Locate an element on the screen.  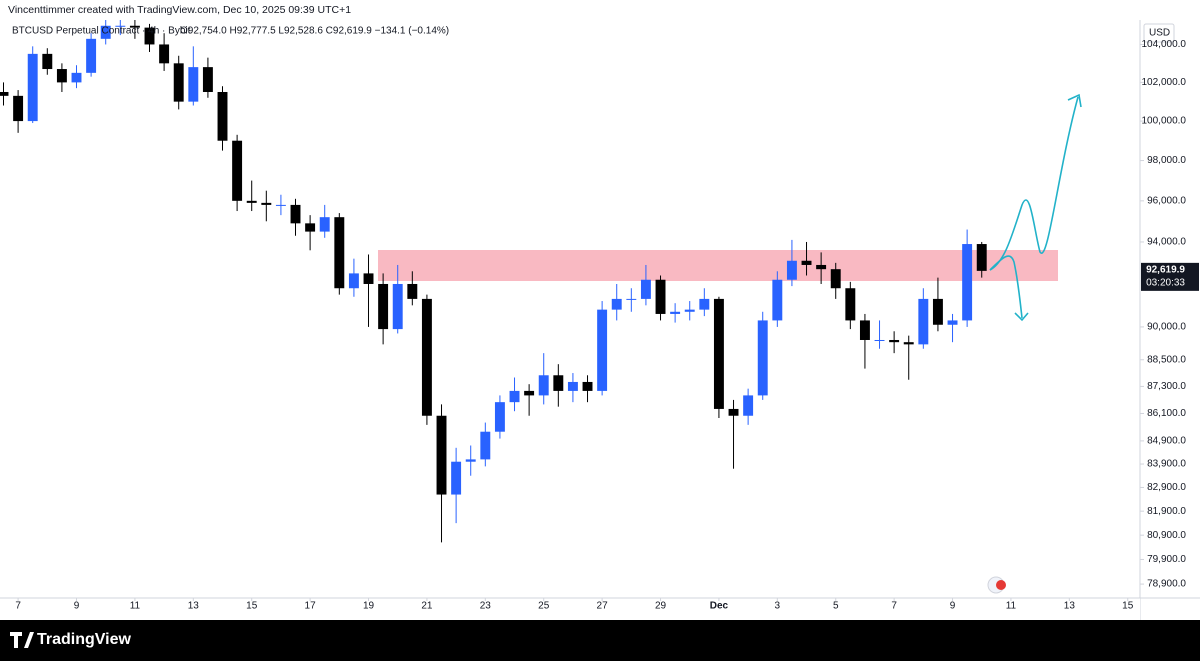
y-tick-label: 78,900.0 is located at coordinates (1166, 584).